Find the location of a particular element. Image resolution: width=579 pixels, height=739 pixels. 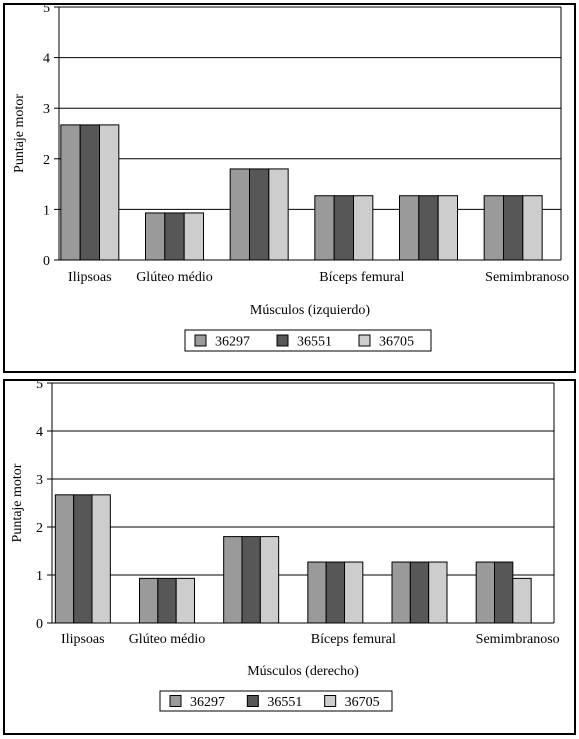

x-axis-title: Músculos (derecho) is located at coordinates (303, 671).